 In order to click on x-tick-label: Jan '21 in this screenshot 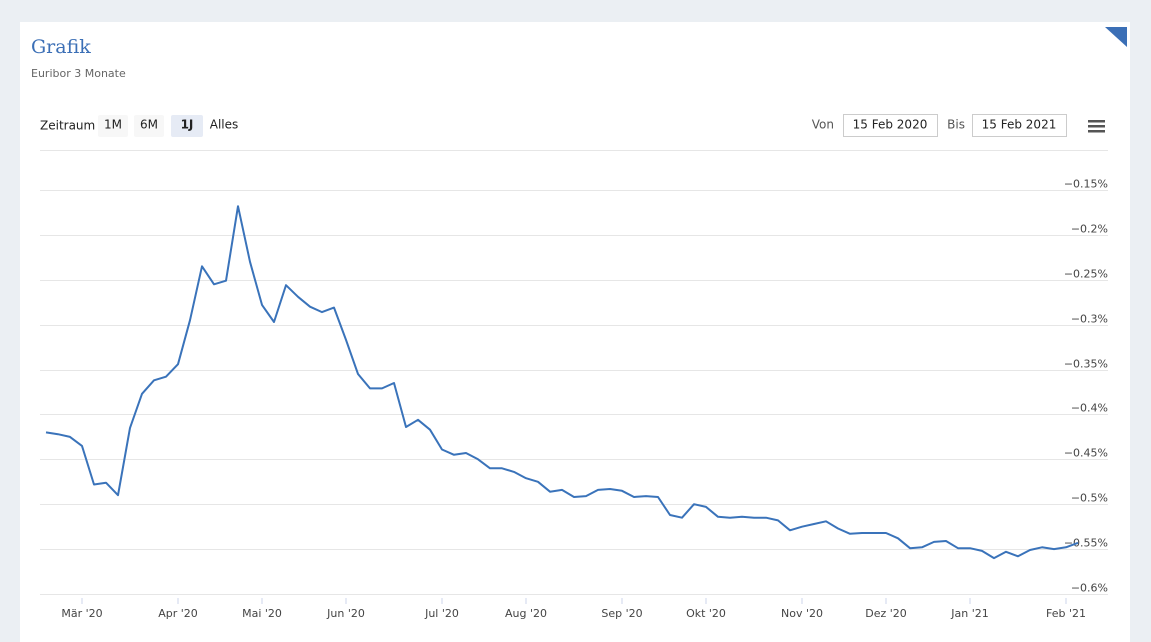, I will do `click(969, 613)`.